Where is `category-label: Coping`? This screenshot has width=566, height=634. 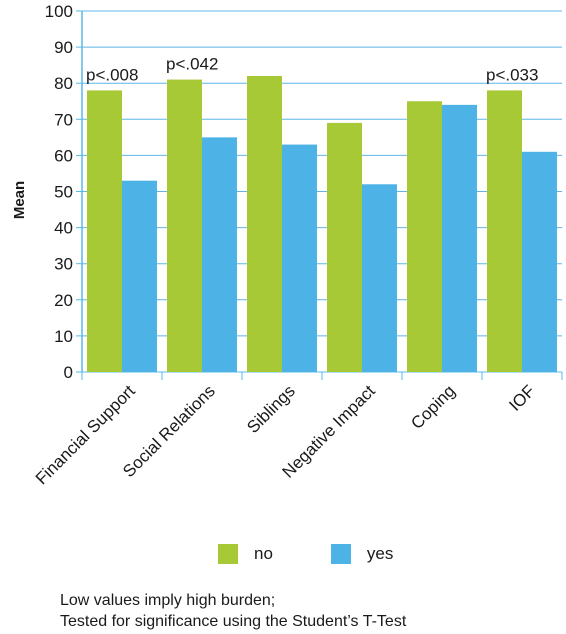 category-label: Coping is located at coordinates (433, 407).